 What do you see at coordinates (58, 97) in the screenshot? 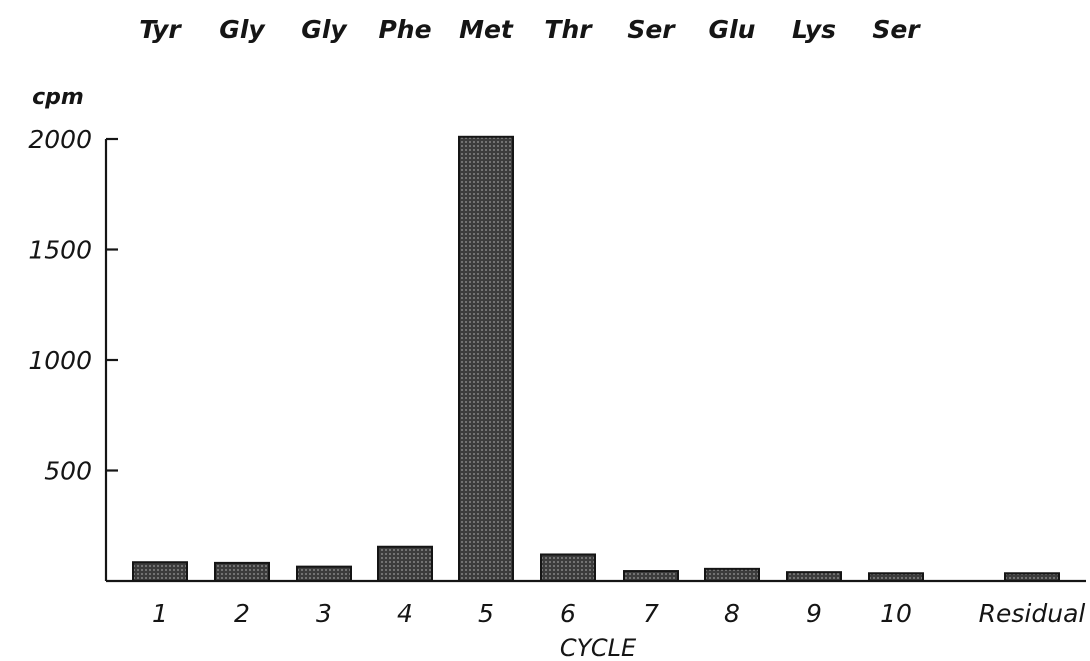
I see `y-axis-label: cpm` at bounding box center [58, 97].